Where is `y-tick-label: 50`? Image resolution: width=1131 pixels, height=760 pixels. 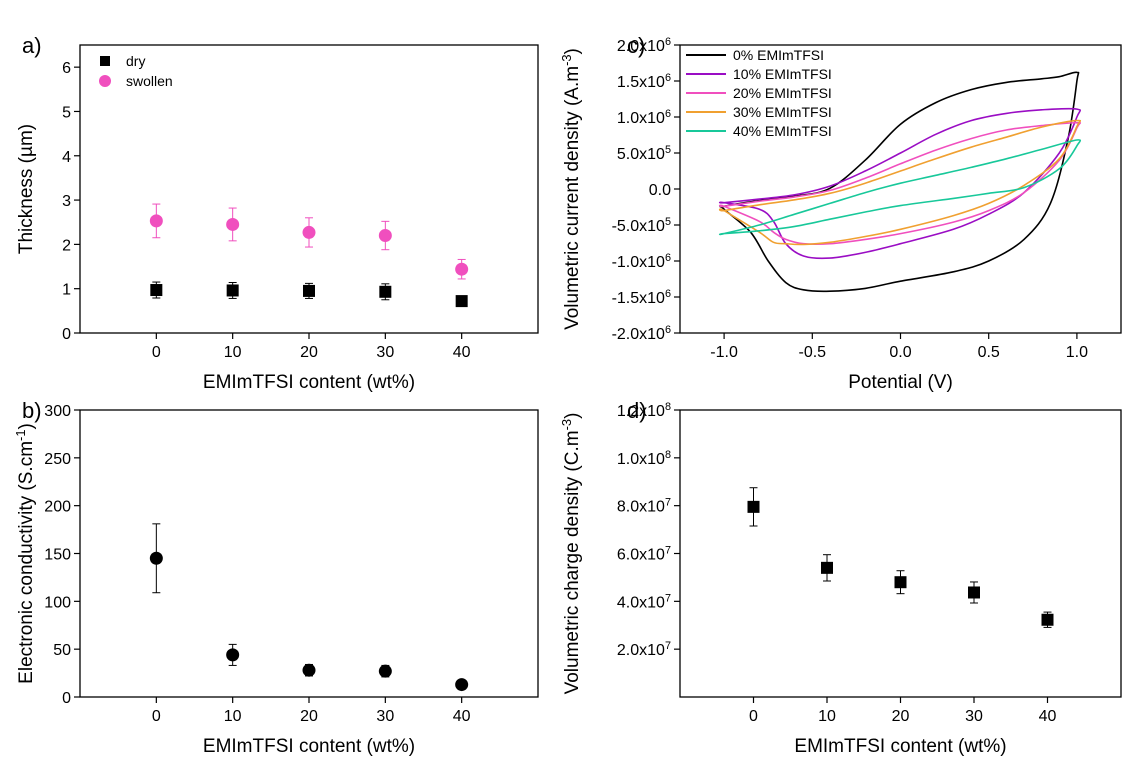
y-tick-label: 50 is located at coordinates (62, 650).